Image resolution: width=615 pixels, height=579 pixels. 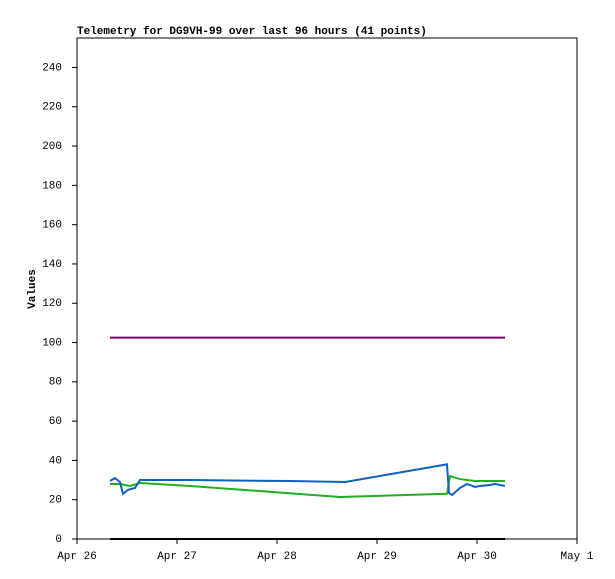 I want to click on y-tick-label: 160, so click(x=52, y=226).